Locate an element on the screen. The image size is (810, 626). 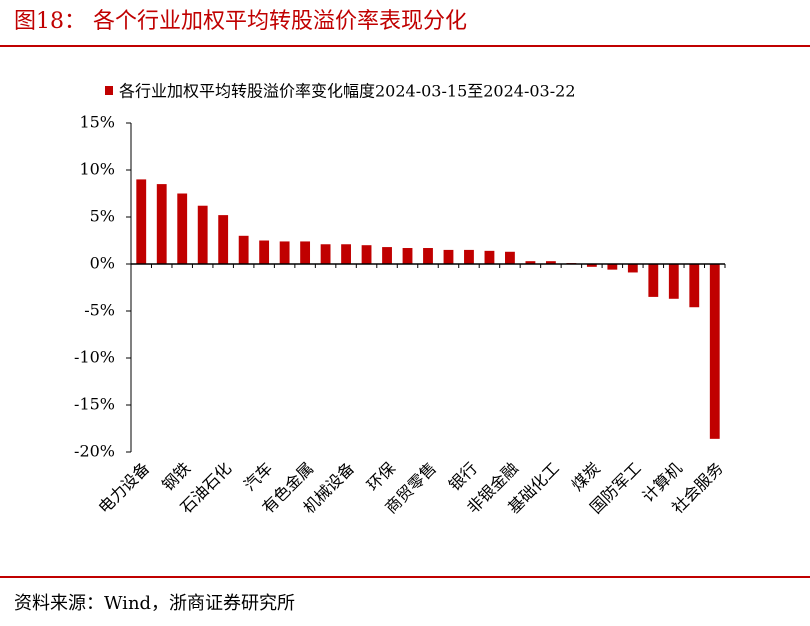
y-tick-label: 5% is located at coordinates (102, 216).